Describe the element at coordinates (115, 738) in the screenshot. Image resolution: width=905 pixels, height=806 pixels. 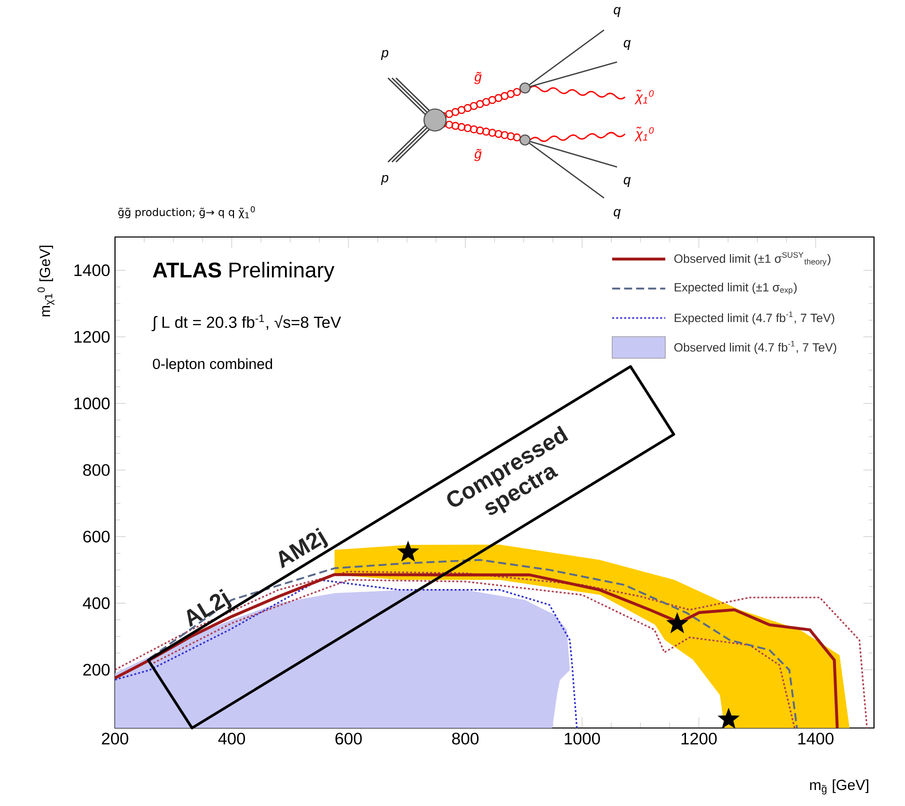
I see `x-tick-label: 200` at that location.